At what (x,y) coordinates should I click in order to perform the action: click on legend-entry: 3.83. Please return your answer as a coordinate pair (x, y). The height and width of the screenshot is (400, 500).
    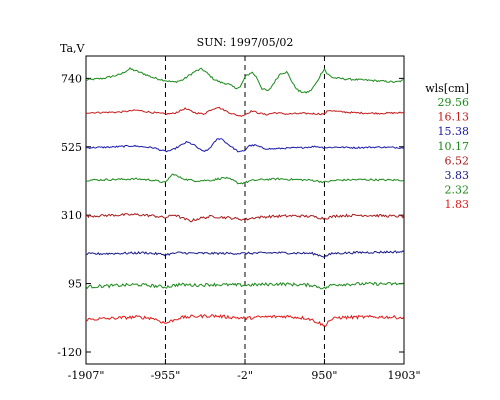
    Looking at the image, I should click on (457, 175).